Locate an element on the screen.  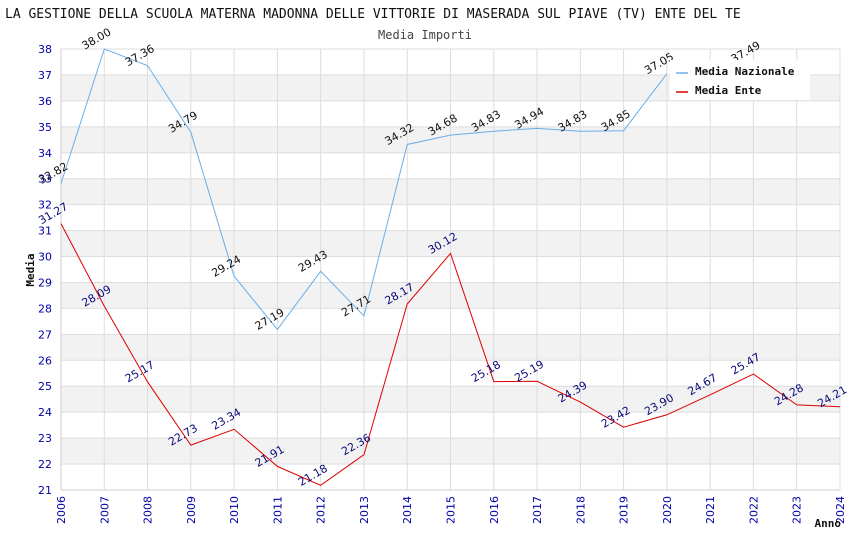
y-tick-label: 34 is located at coordinates (45, 153).